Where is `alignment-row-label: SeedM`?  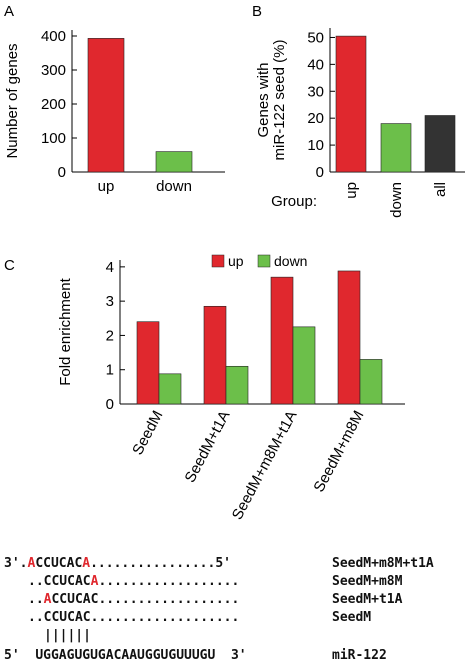
alignment-row-label: SeedM is located at coordinates (352, 617).